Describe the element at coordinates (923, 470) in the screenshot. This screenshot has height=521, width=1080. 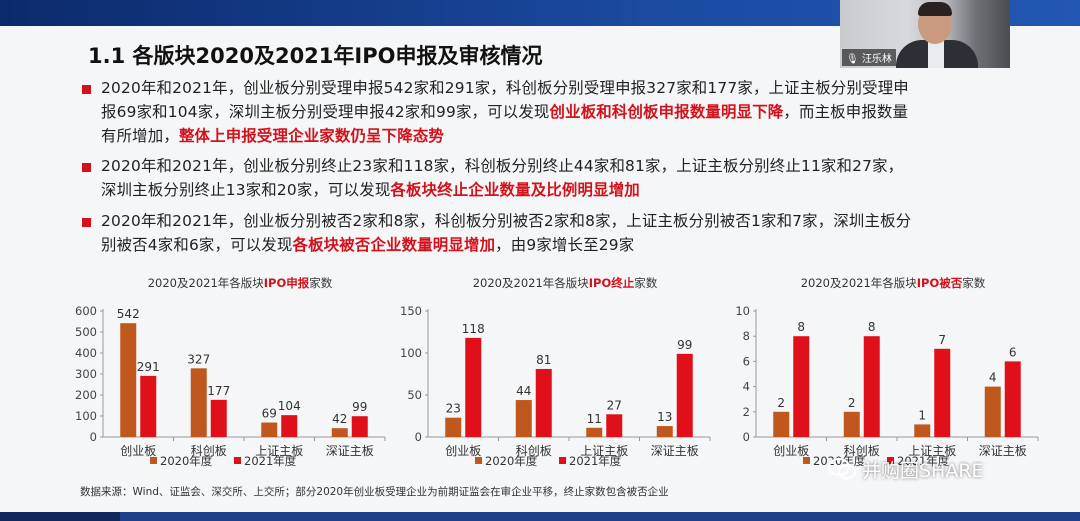
I see `watermark-text: 并购圈SHARE` at that location.